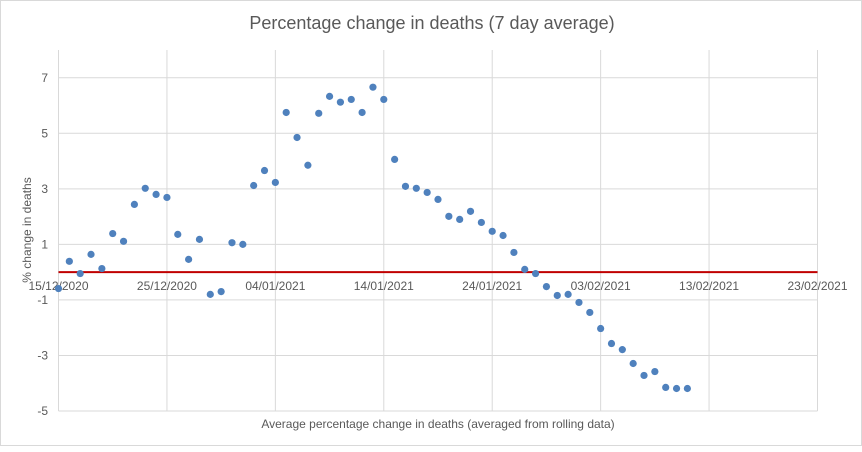 Image resolution: width=862 pixels, height=452 pixels. What do you see at coordinates (44, 244) in the screenshot?
I see `y-tick-label: 1` at bounding box center [44, 244].